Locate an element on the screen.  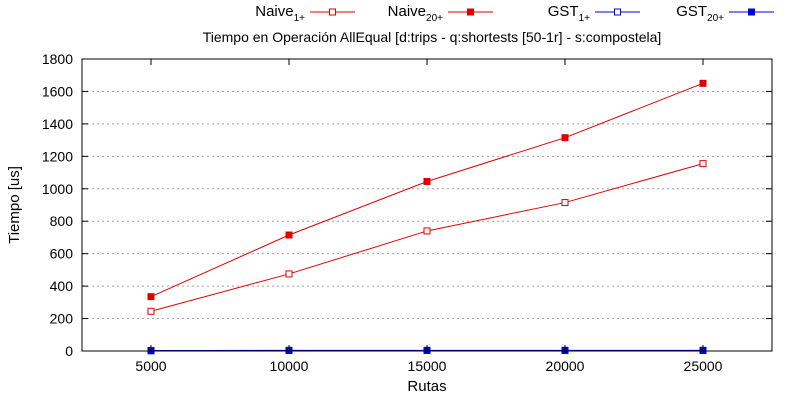
legend: Naive1+ Naive20+ GST1+ GST20+ is located at coordinates (514, 13).